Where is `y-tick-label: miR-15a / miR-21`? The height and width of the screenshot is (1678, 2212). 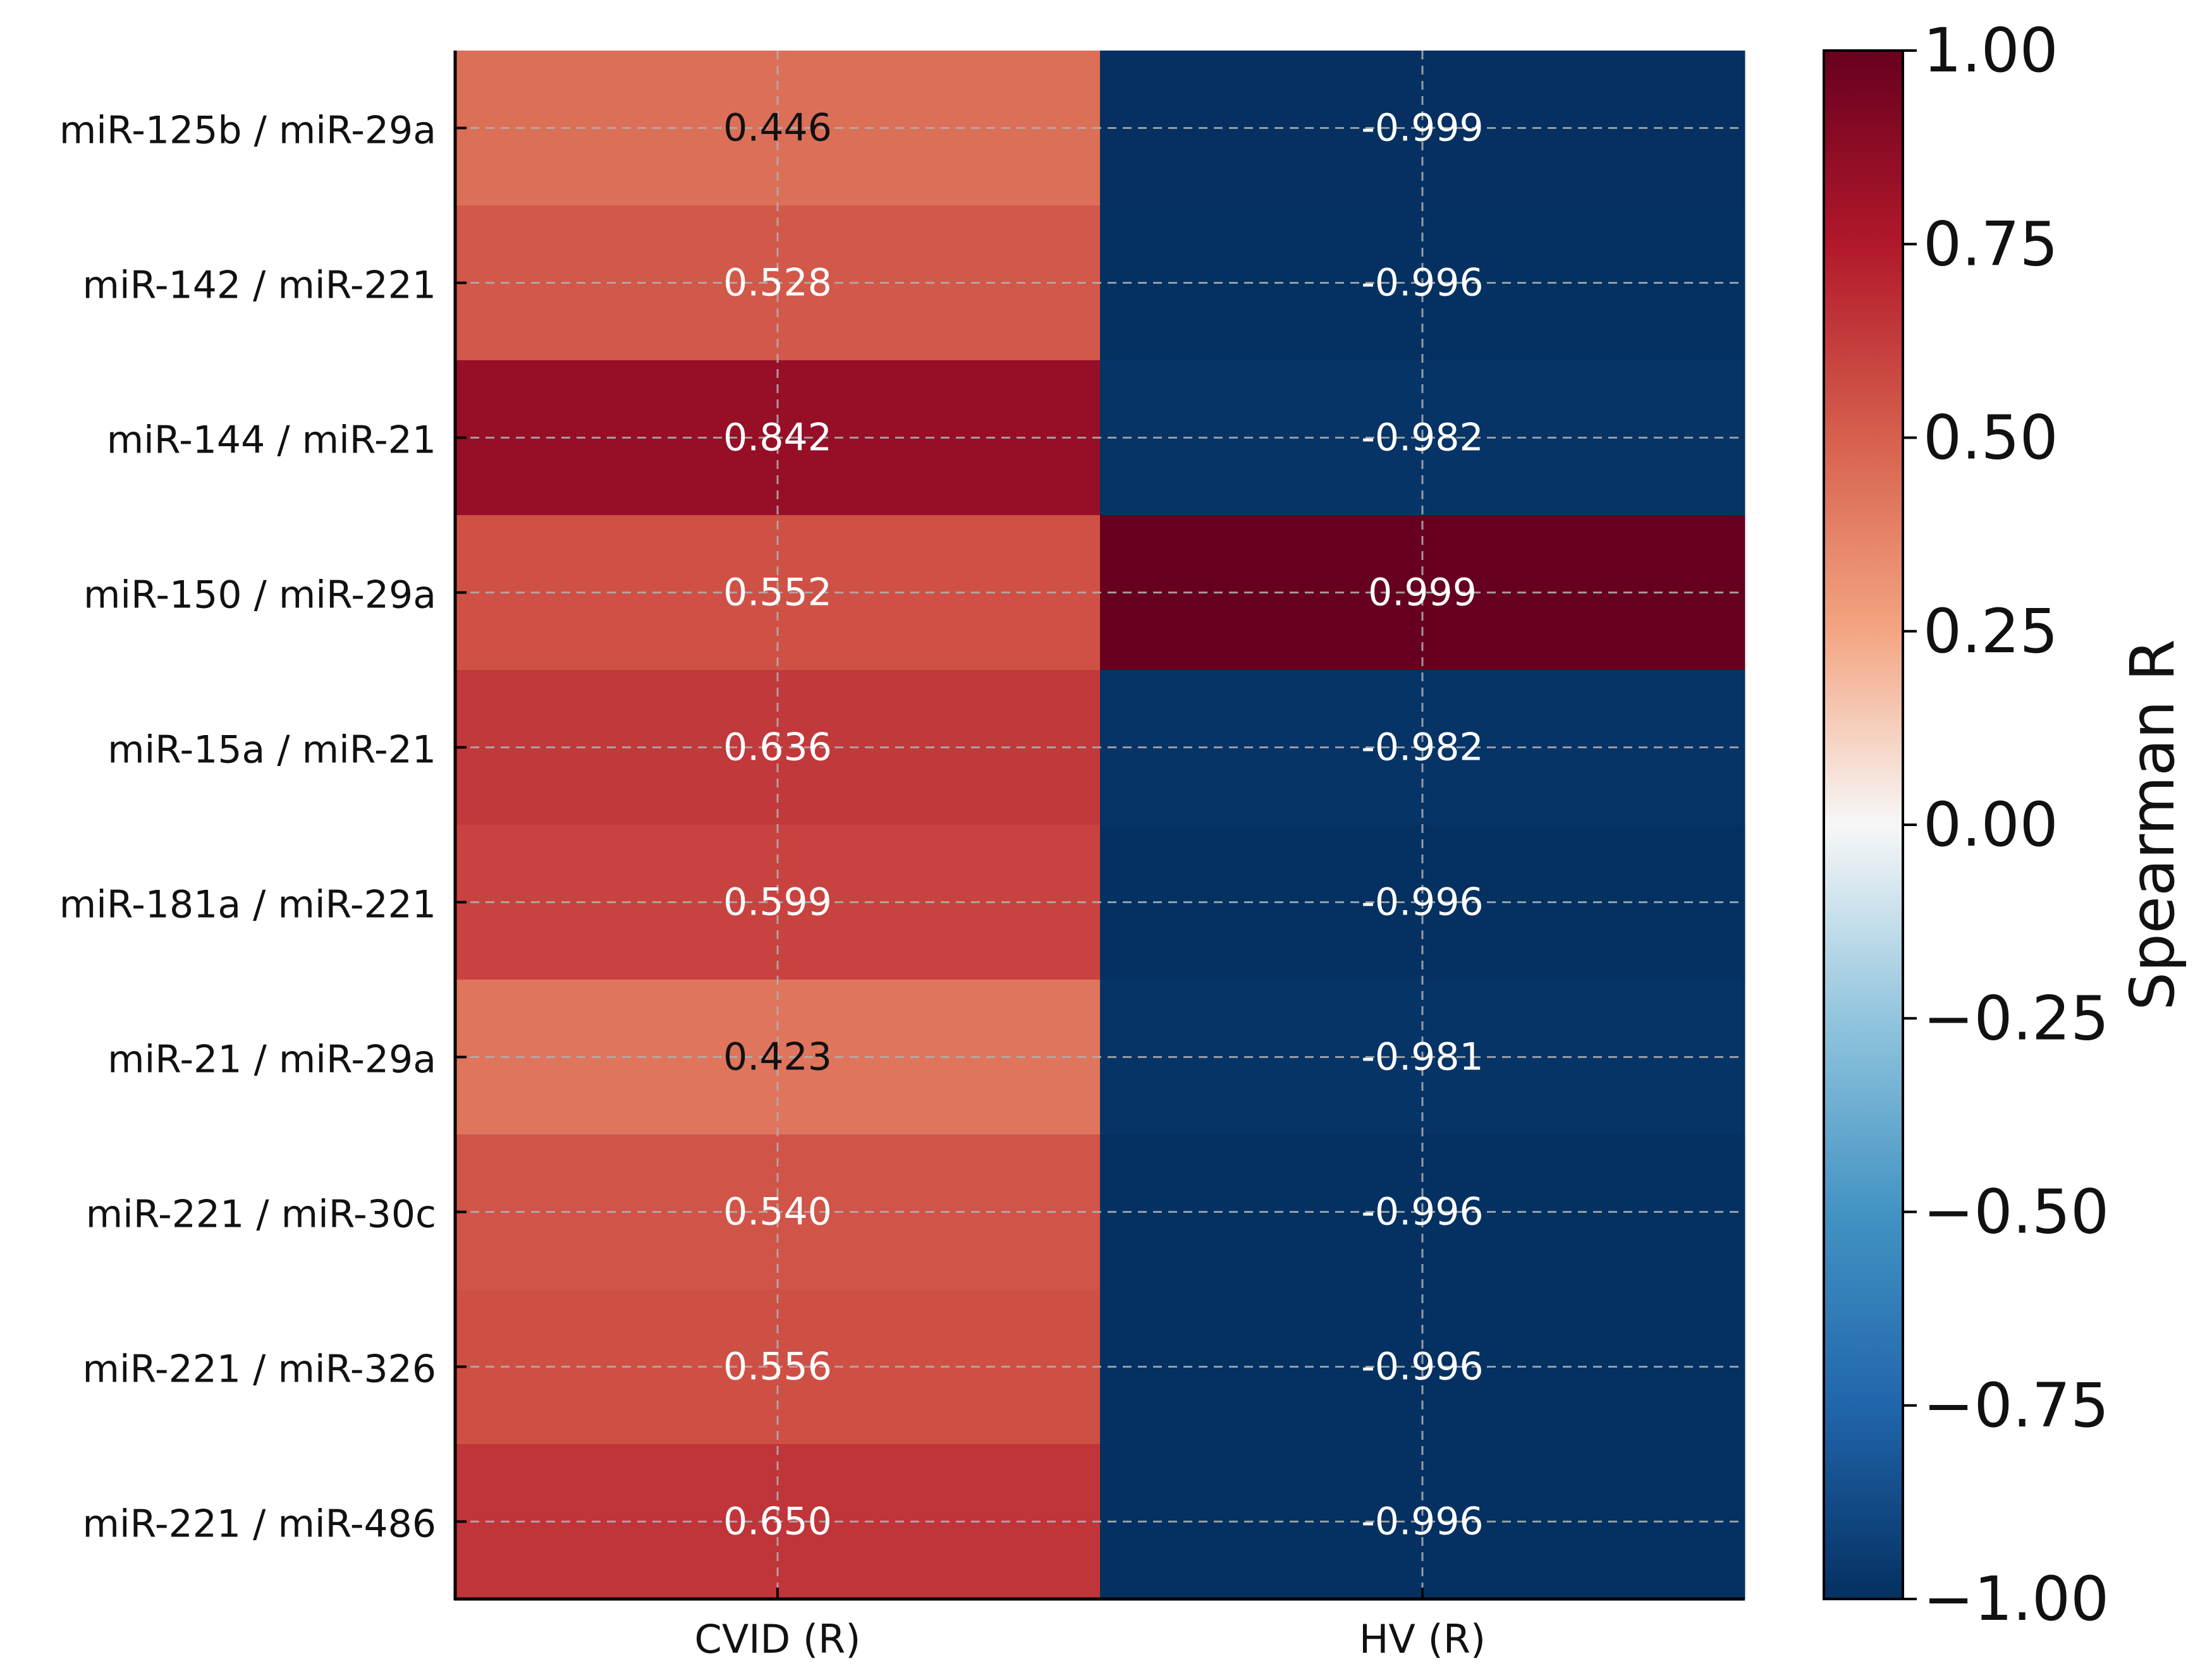 y-tick-label: miR-15a / miR-21 is located at coordinates (271, 750).